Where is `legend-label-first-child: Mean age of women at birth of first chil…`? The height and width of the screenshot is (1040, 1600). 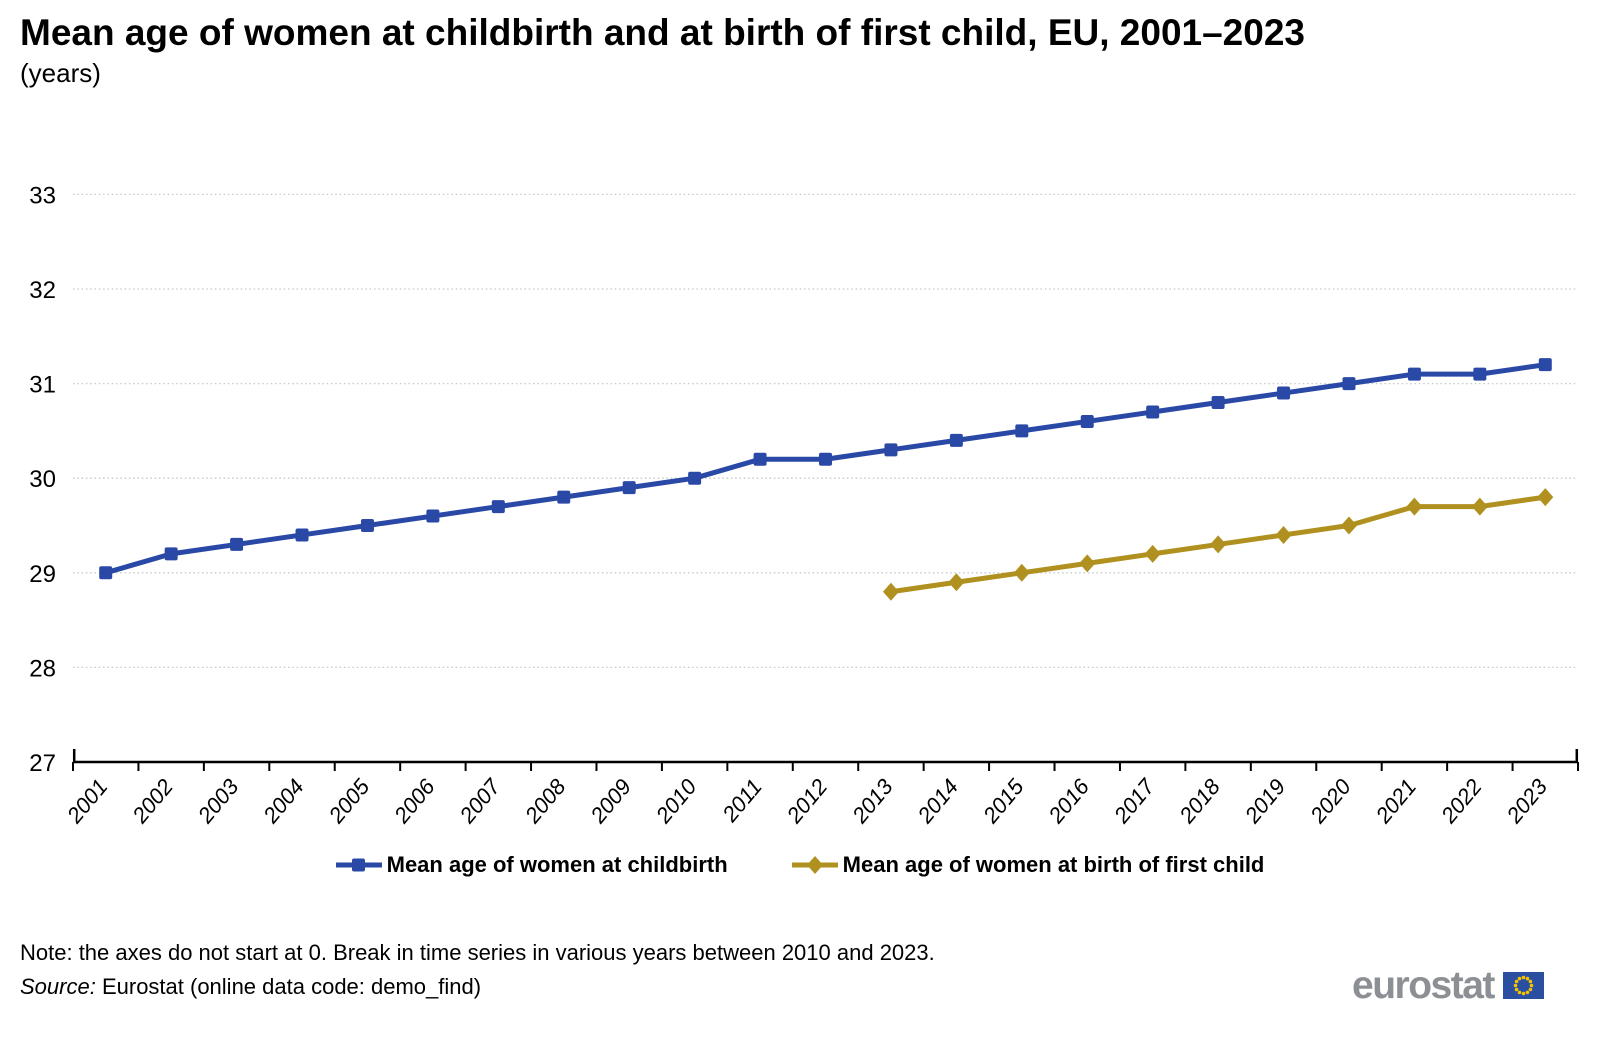 legend-label-first-child: Mean age of women at birth of first chil… is located at coordinates (1053, 864).